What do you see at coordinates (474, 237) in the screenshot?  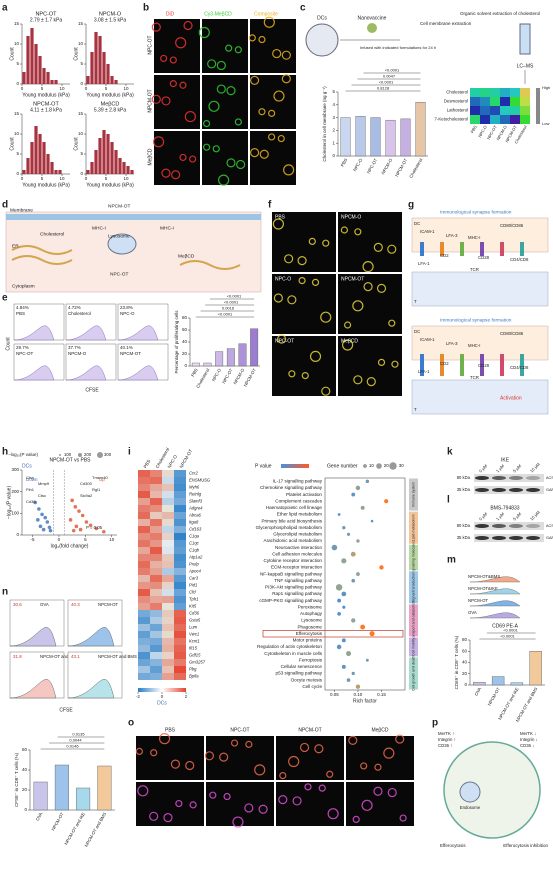 I see `diagram-label: MHC-I` at bounding box center [474, 237].